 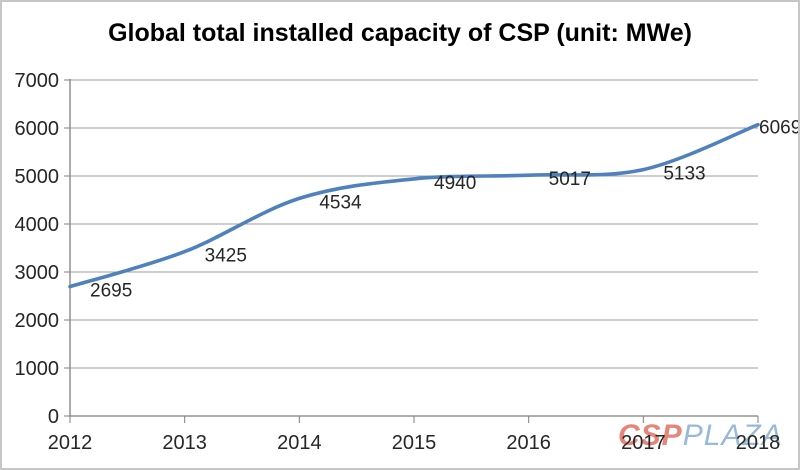 What do you see at coordinates (37, 273) in the screenshot?
I see `y-axis-label: 3000` at bounding box center [37, 273].